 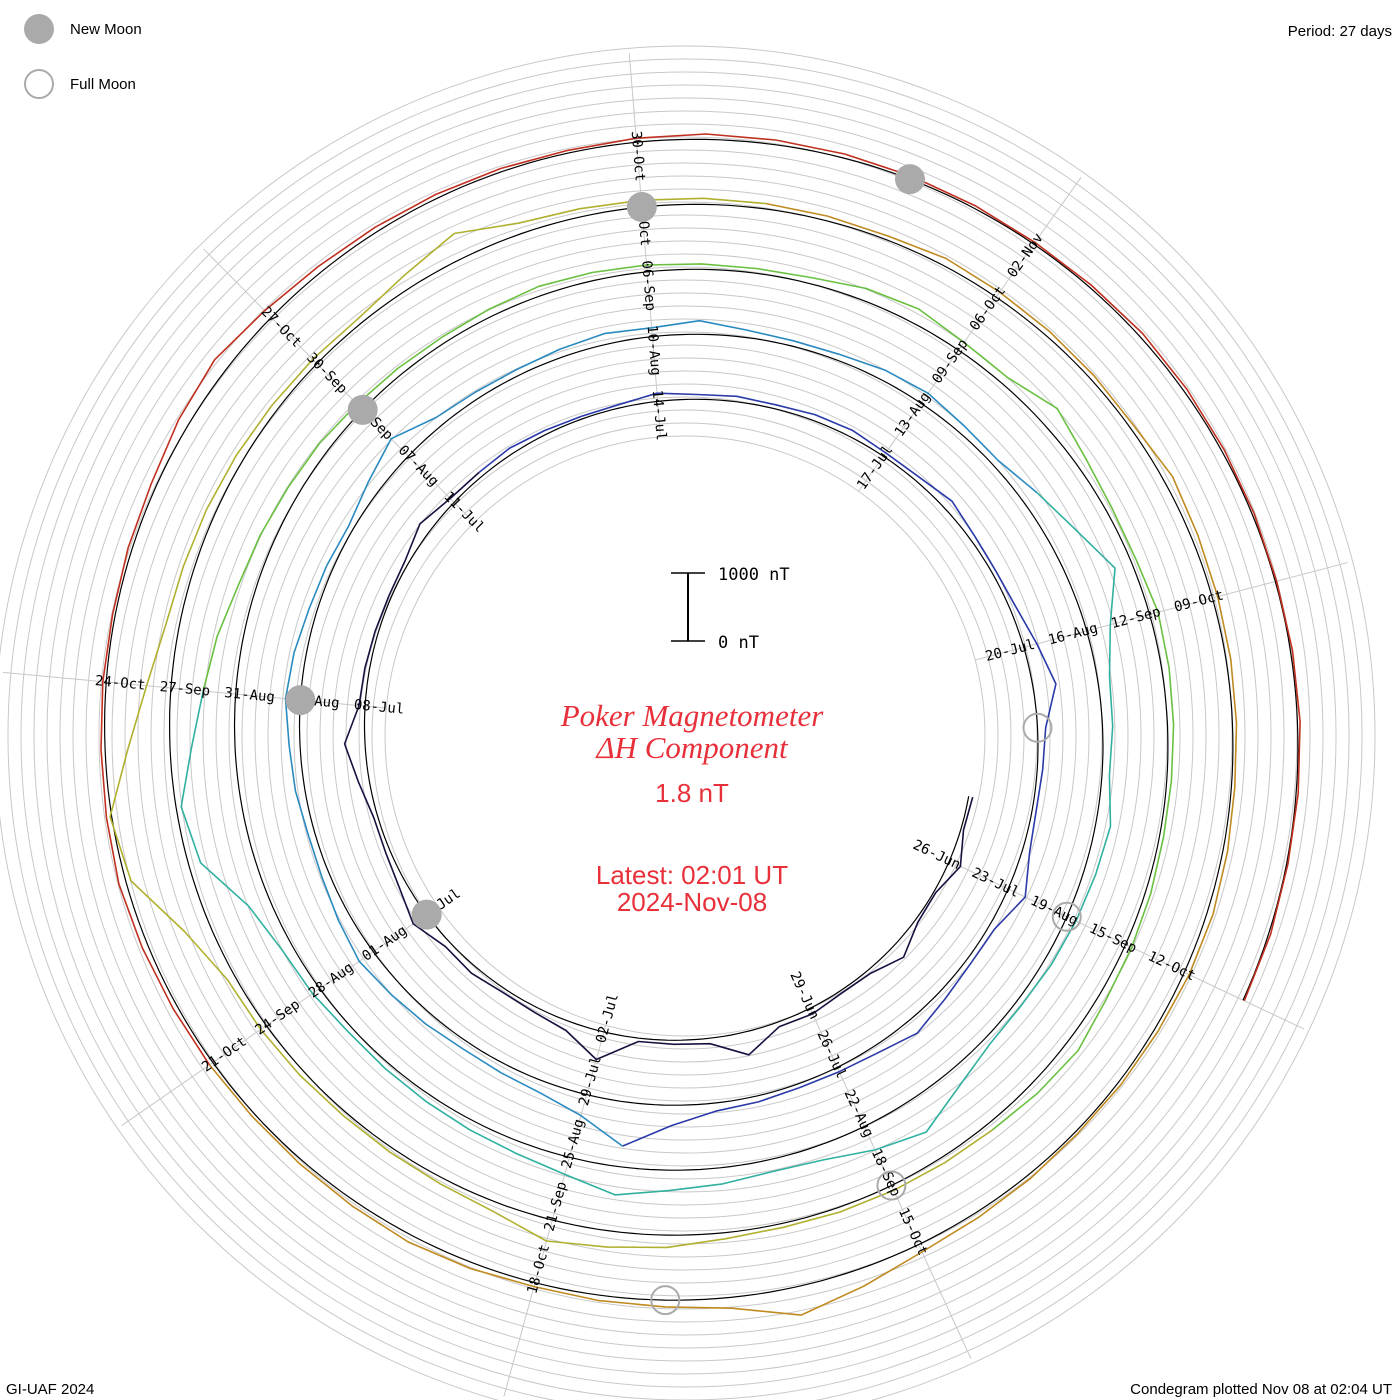 What do you see at coordinates (692, 793) in the screenshot?
I see `current-value: 1.8 nT` at bounding box center [692, 793].